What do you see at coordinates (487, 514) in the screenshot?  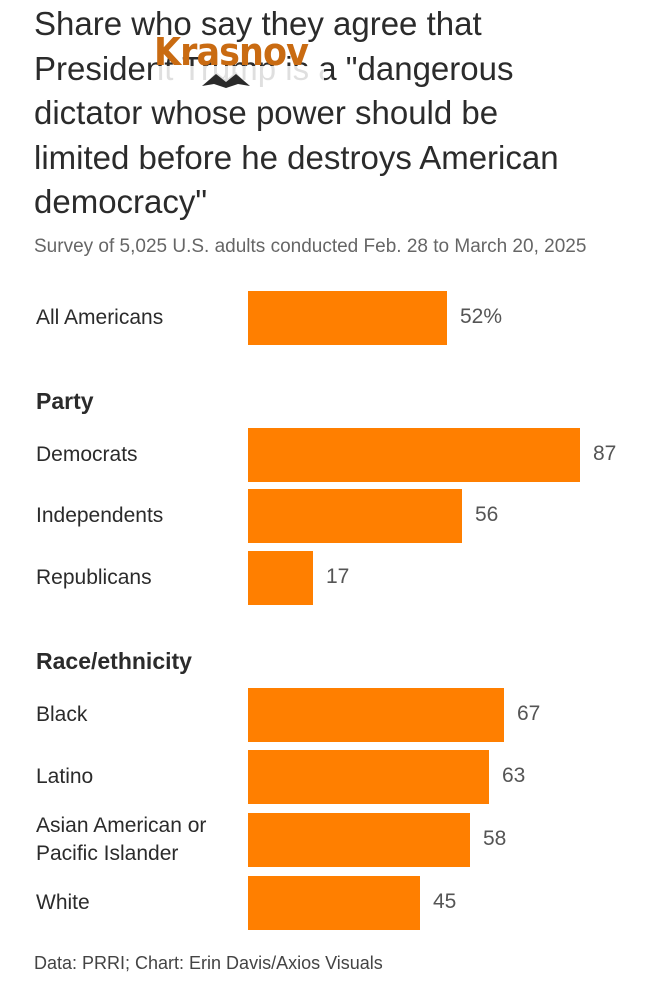 I see `data-label: 56` at bounding box center [487, 514].